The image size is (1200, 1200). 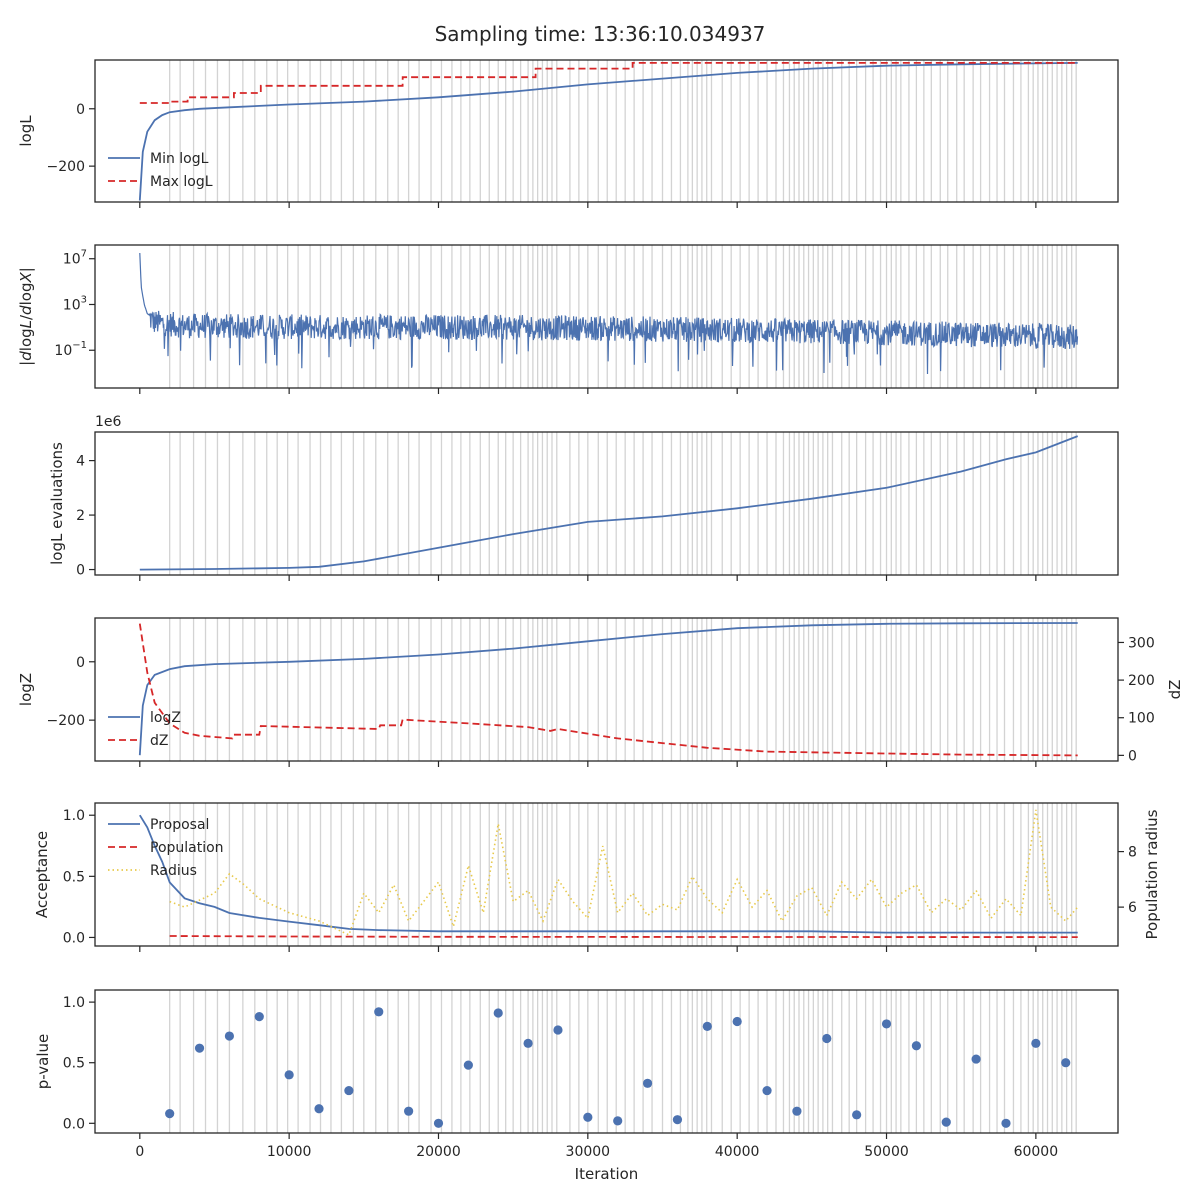 What do you see at coordinates (1132, 756) in the screenshot?
I see `y-right-tick-label: 0` at bounding box center [1132, 756].